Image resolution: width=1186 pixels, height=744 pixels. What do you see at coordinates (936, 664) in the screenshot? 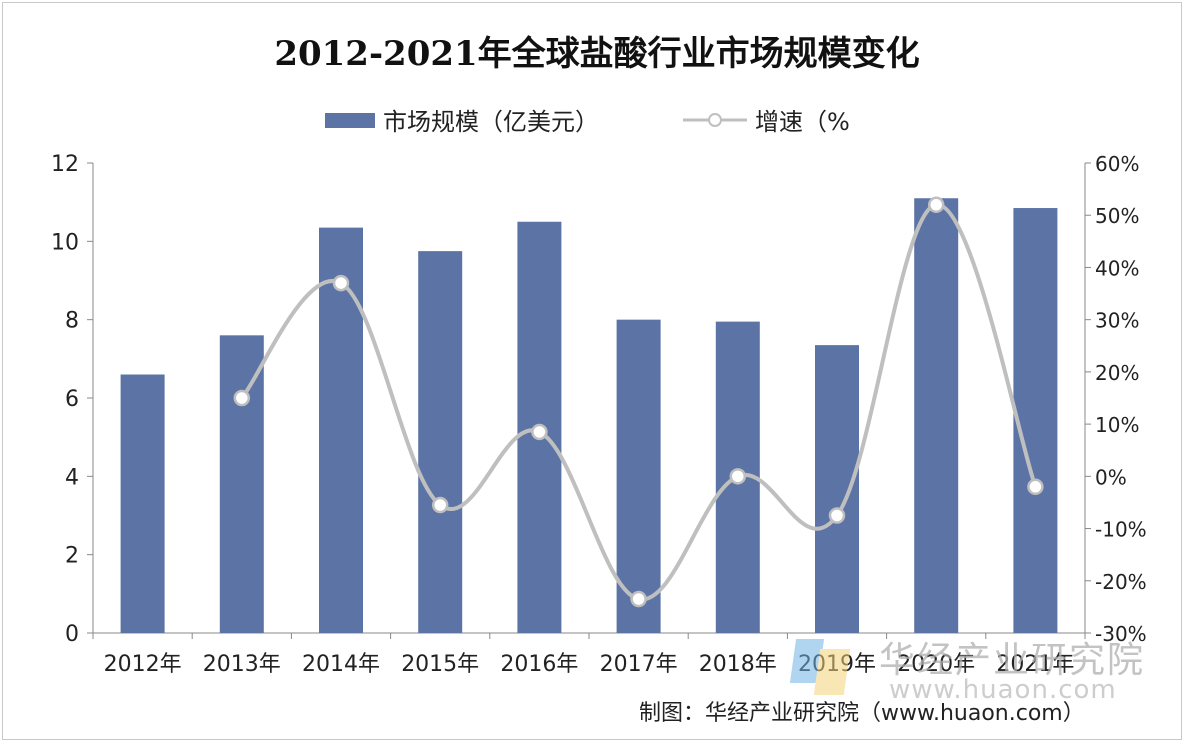
I see `x-tick-label: 2020年` at bounding box center [936, 664].